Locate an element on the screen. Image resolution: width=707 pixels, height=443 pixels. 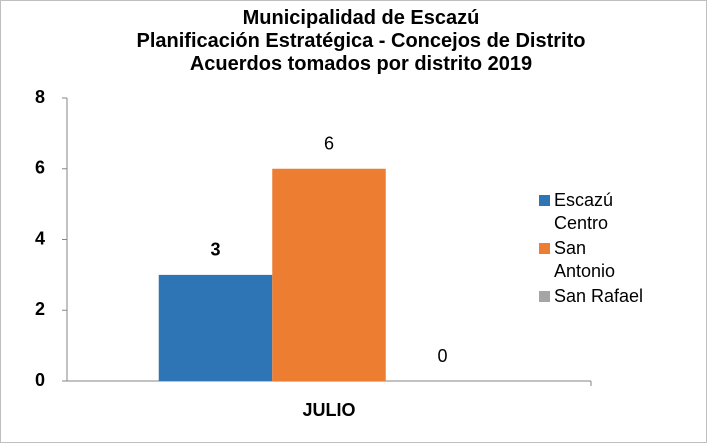
legend-item: San Rafael is located at coordinates (594, 296).